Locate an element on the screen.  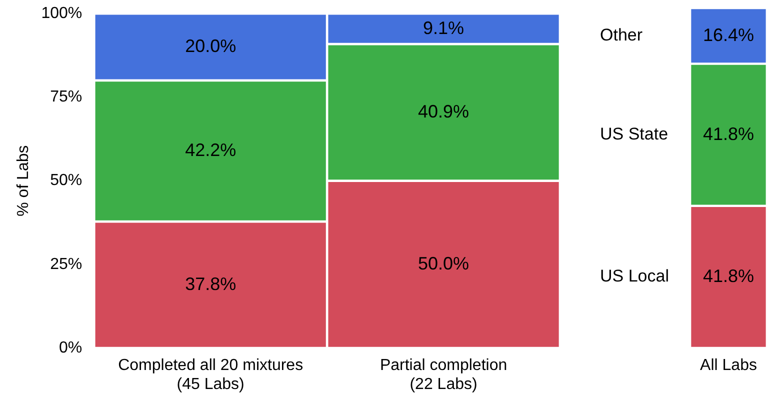
x-tick-label: Completed all 20 mixtures (45 Labs) is located at coordinates (211, 375).